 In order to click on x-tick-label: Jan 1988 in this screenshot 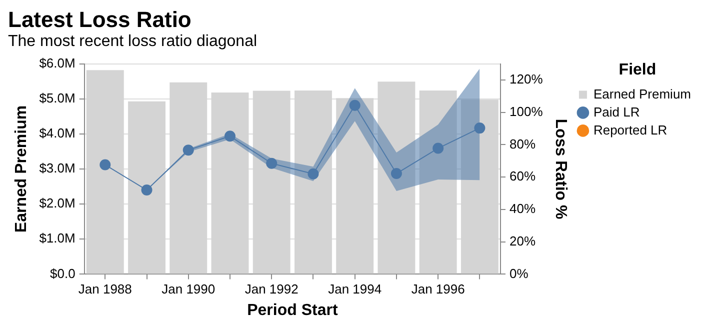, I will do `click(105, 289)`.